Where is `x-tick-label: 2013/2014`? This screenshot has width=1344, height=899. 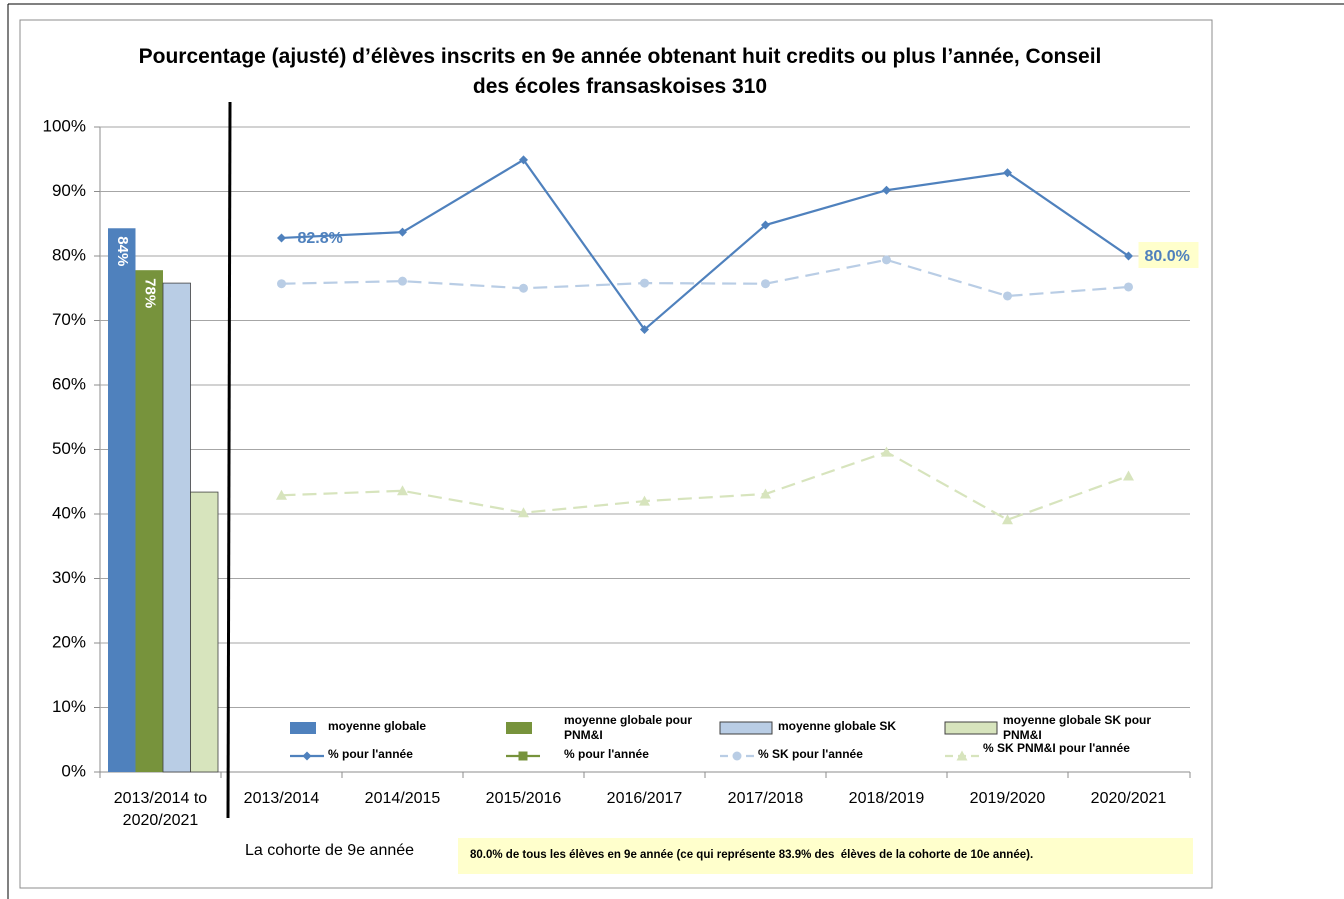 x-tick-label: 2013/2014 is located at coordinates (281, 798).